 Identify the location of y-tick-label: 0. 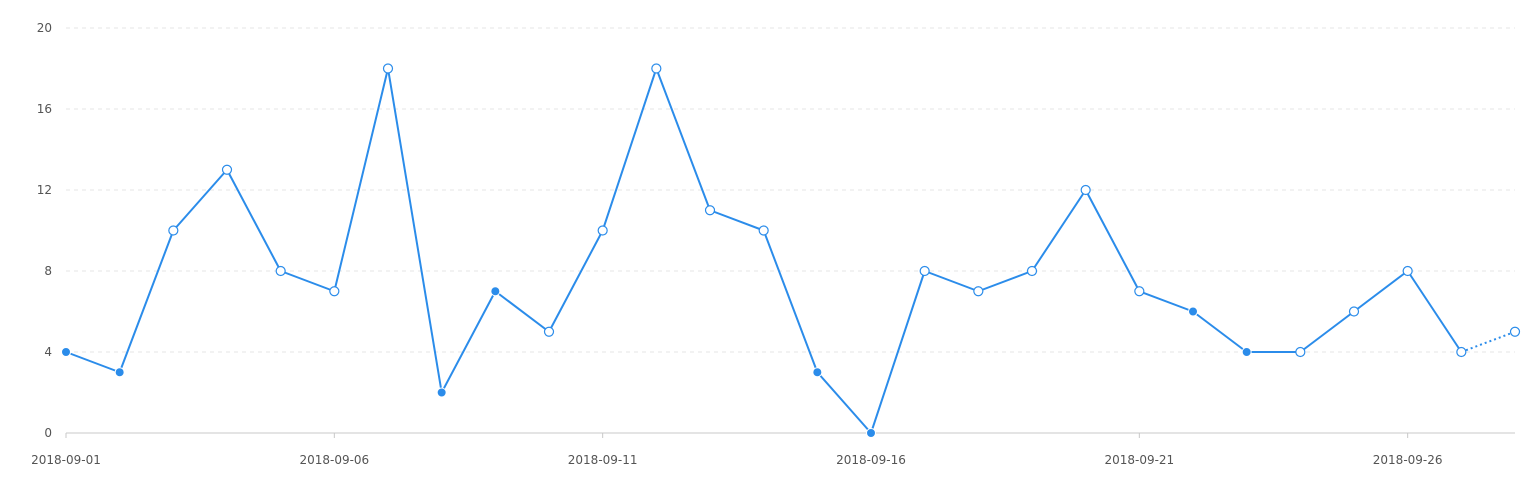
(48, 433).